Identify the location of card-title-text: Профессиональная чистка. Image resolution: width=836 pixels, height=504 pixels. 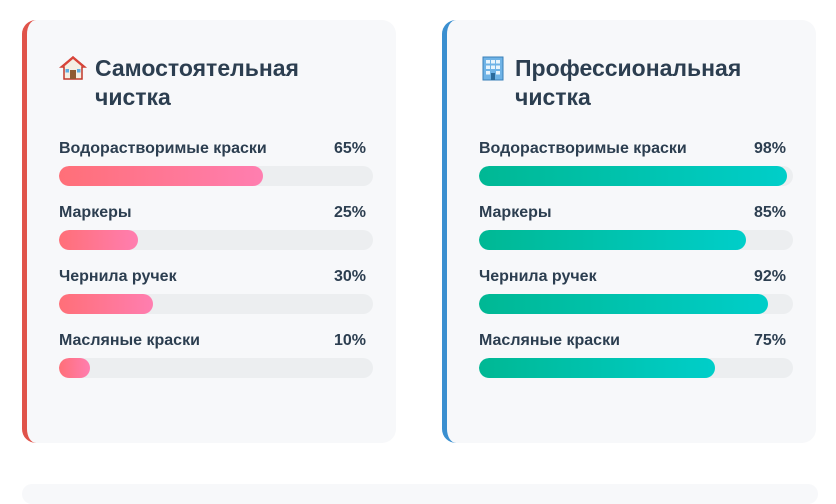
(628, 82).